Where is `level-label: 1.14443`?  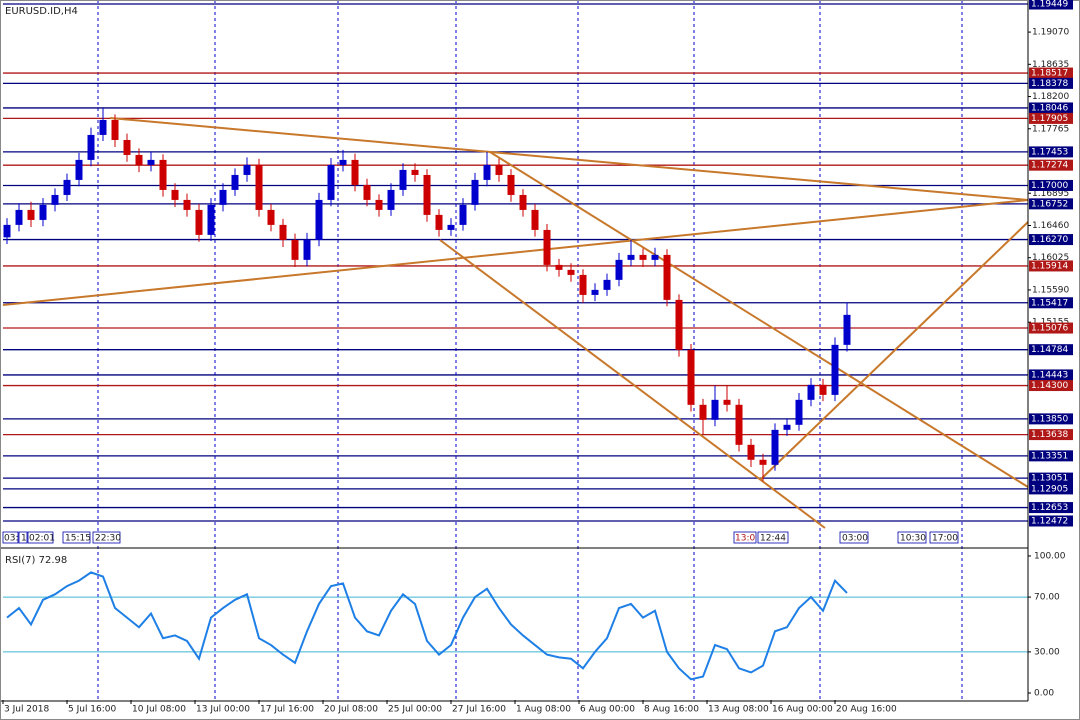 level-label: 1.14443 is located at coordinates (1049, 375).